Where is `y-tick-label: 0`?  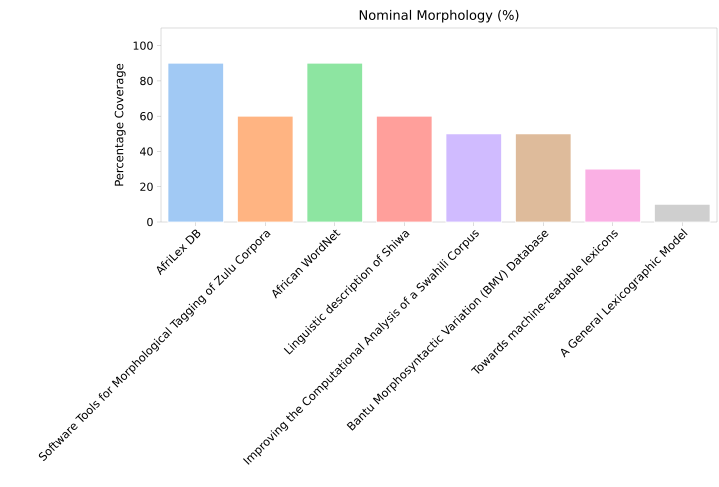 y-tick-label: 0 is located at coordinates (150, 222).